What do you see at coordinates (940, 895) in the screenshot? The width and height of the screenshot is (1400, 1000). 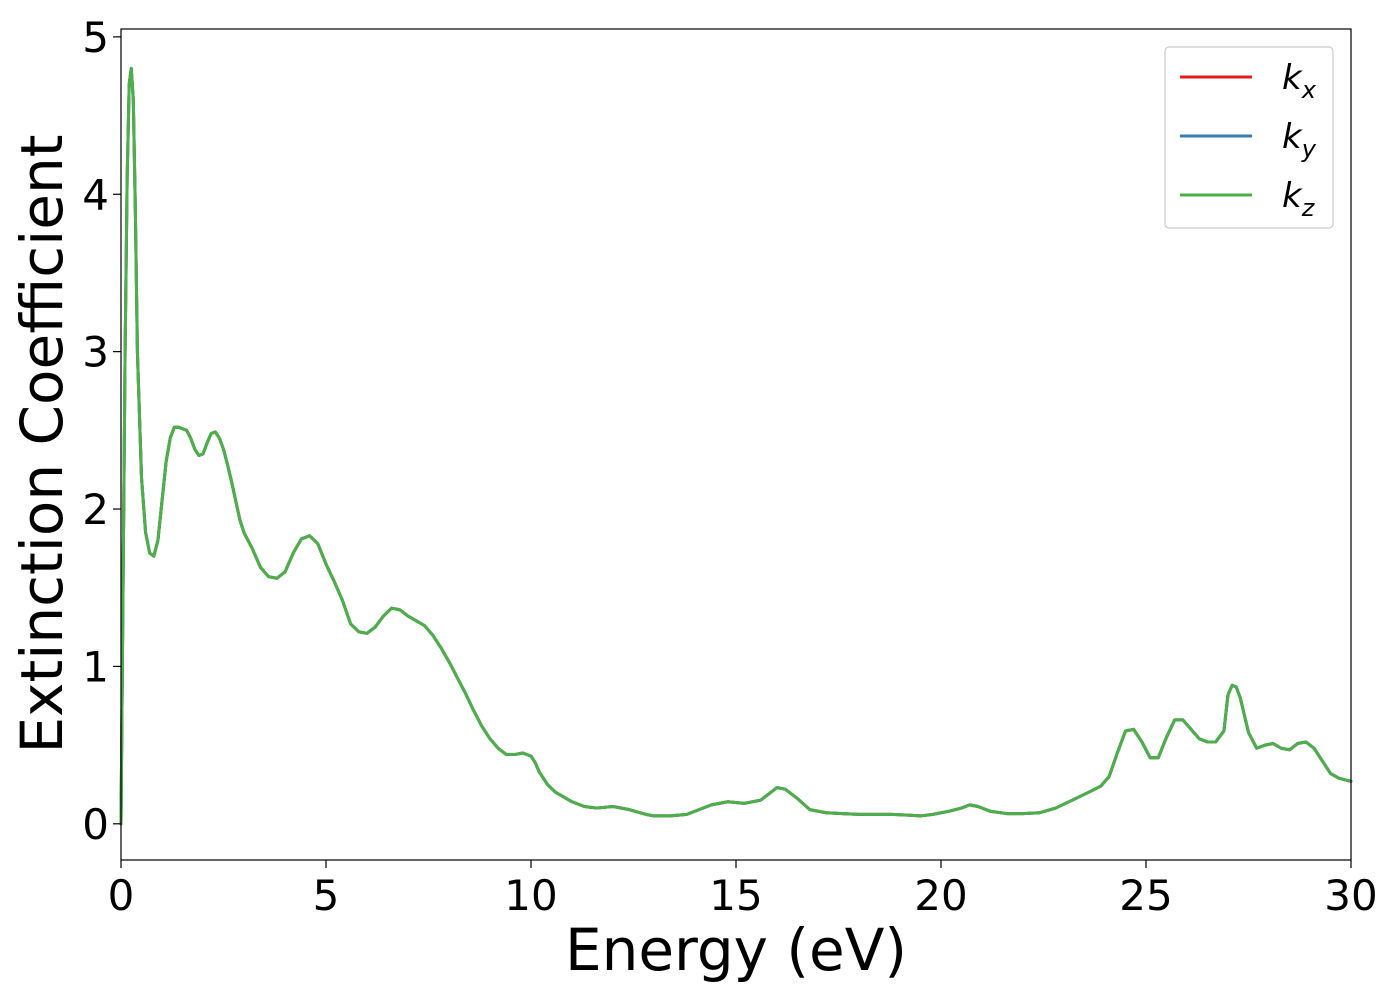 I see `x-tick-label: 20` at bounding box center [940, 895].